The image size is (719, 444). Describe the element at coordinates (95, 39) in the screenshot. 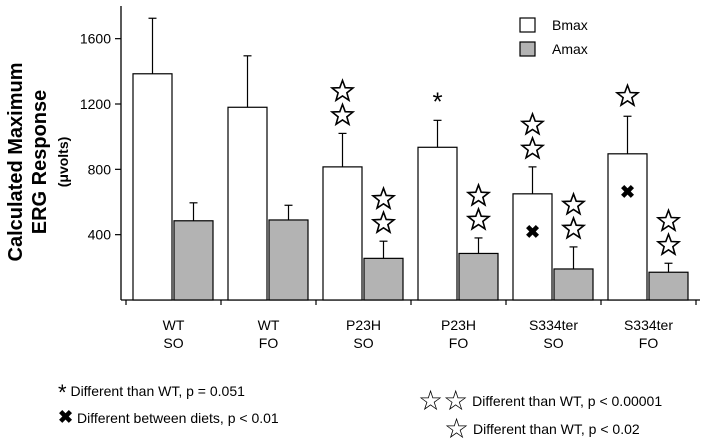

I see `y-tick-label: 1600` at that location.